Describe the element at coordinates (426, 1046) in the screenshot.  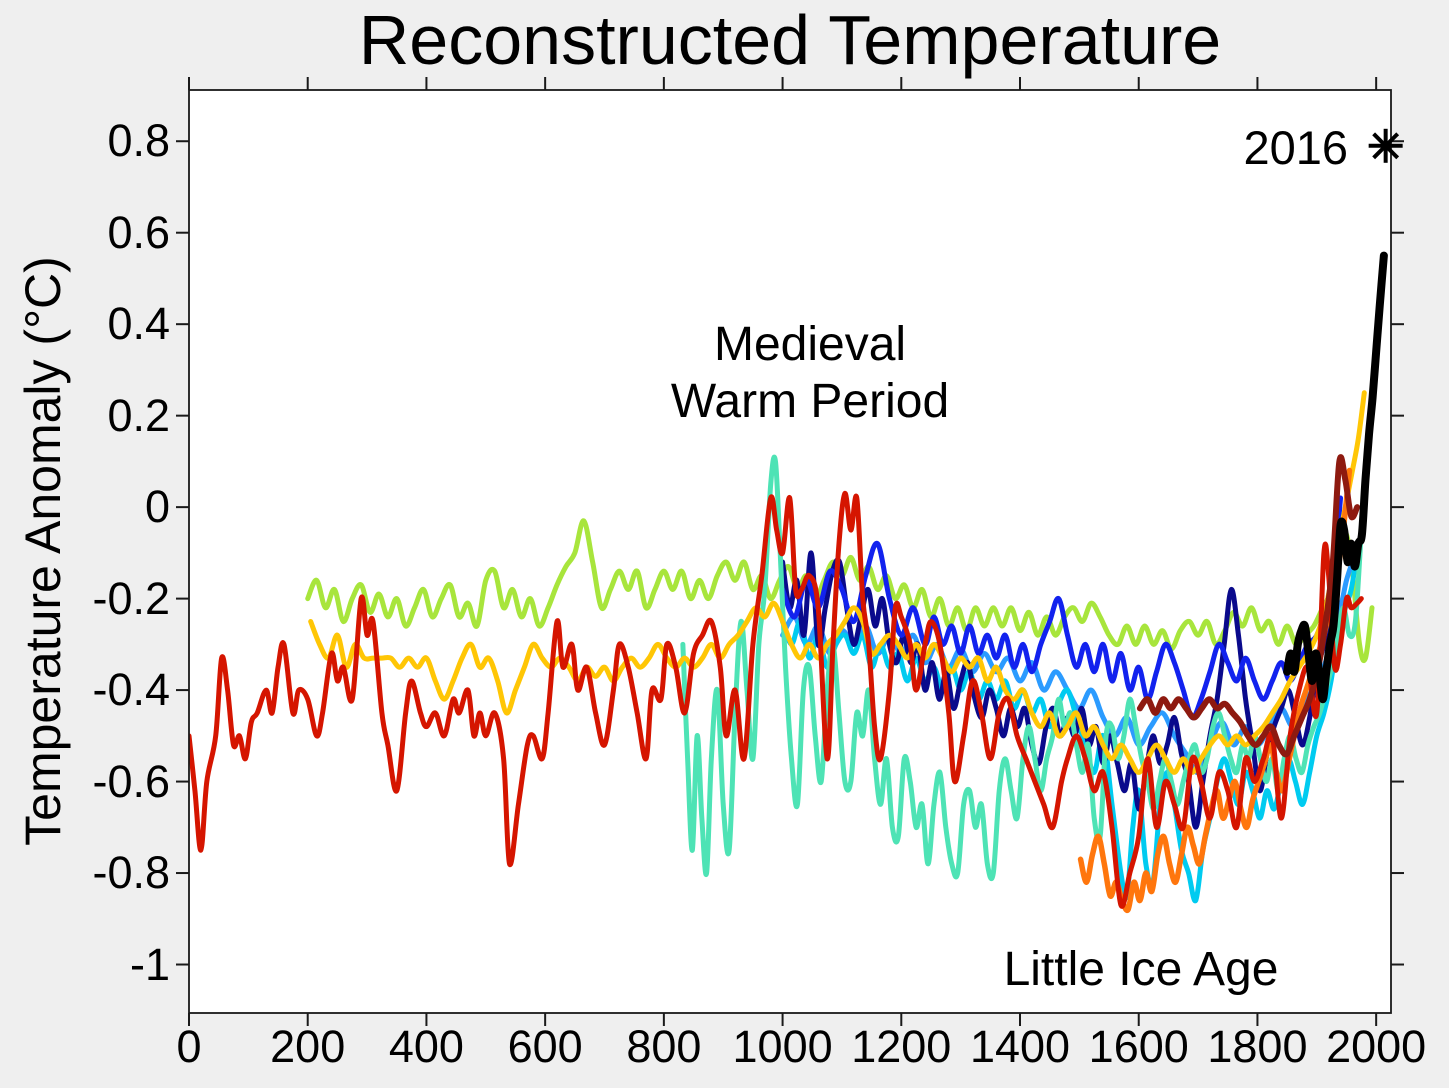
I see `x-tick-label-400: 400` at that location.